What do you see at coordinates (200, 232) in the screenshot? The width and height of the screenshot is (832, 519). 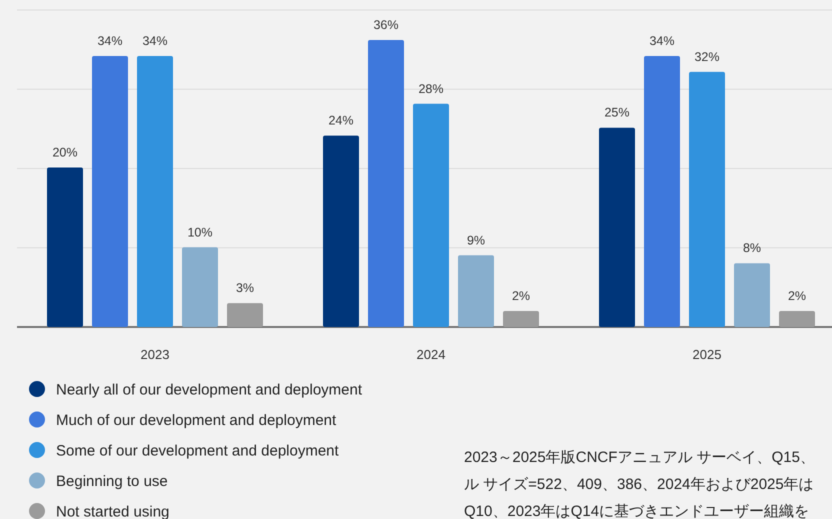 I see `data-label: 10%` at bounding box center [200, 232].